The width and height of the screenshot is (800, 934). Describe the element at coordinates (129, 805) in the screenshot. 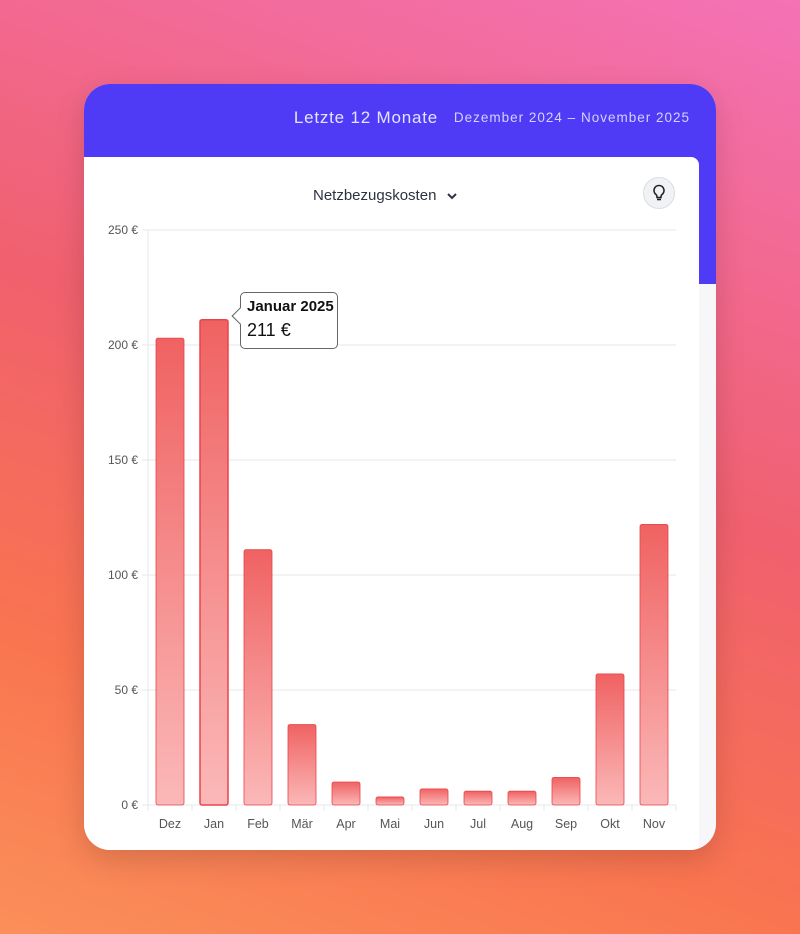

I see `y-tick-label: 0 €` at that location.